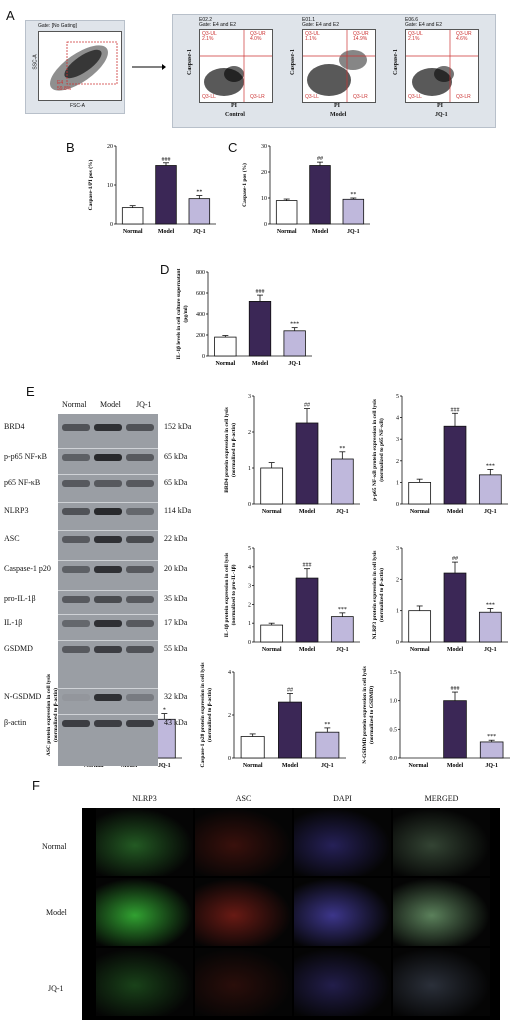  What do you see at coordinates (397, 440) in the screenshot?
I see `y-tick-label: 3` at bounding box center [397, 440].